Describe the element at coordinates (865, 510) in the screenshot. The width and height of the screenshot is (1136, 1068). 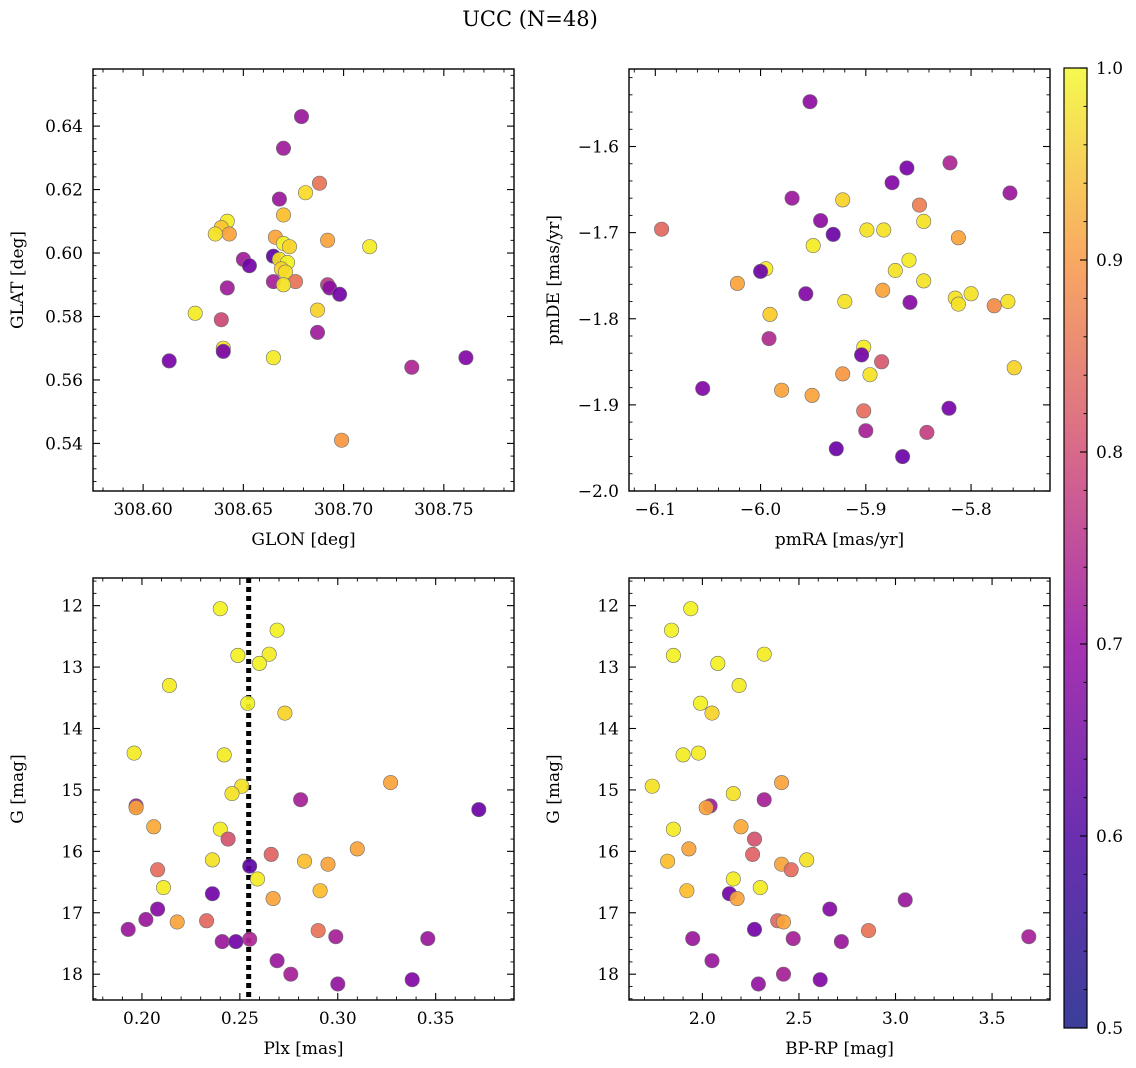
I see `x-tick-label: −5.9` at that location.